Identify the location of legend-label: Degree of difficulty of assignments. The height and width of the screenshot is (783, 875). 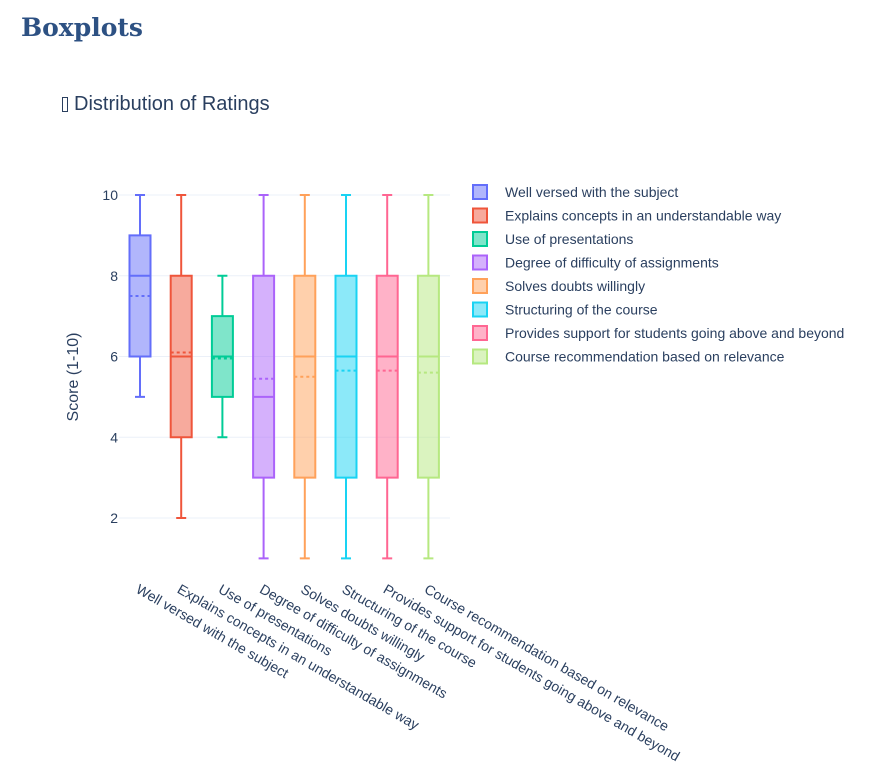
(612, 263).